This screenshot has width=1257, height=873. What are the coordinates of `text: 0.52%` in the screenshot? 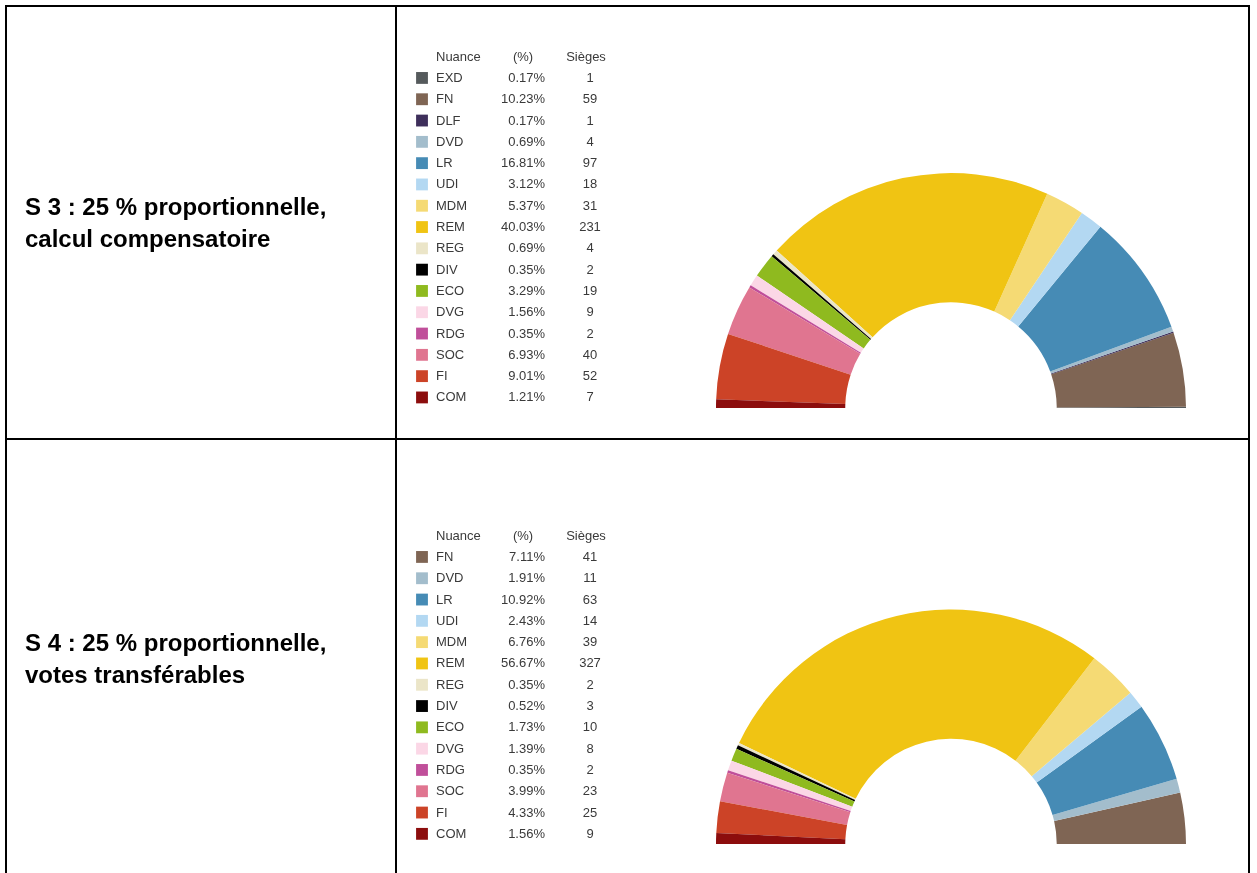 It's located at (526, 705).